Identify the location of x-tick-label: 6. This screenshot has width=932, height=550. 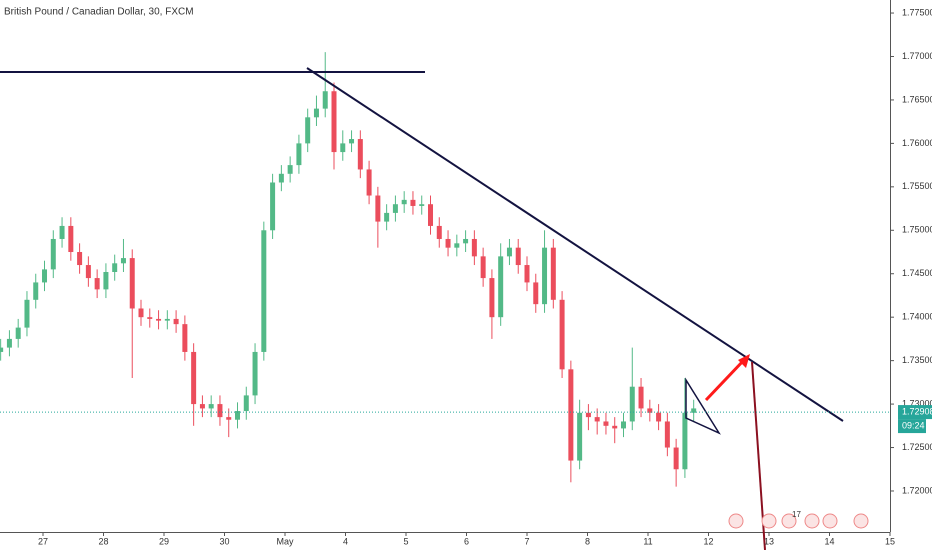
(466, 541).